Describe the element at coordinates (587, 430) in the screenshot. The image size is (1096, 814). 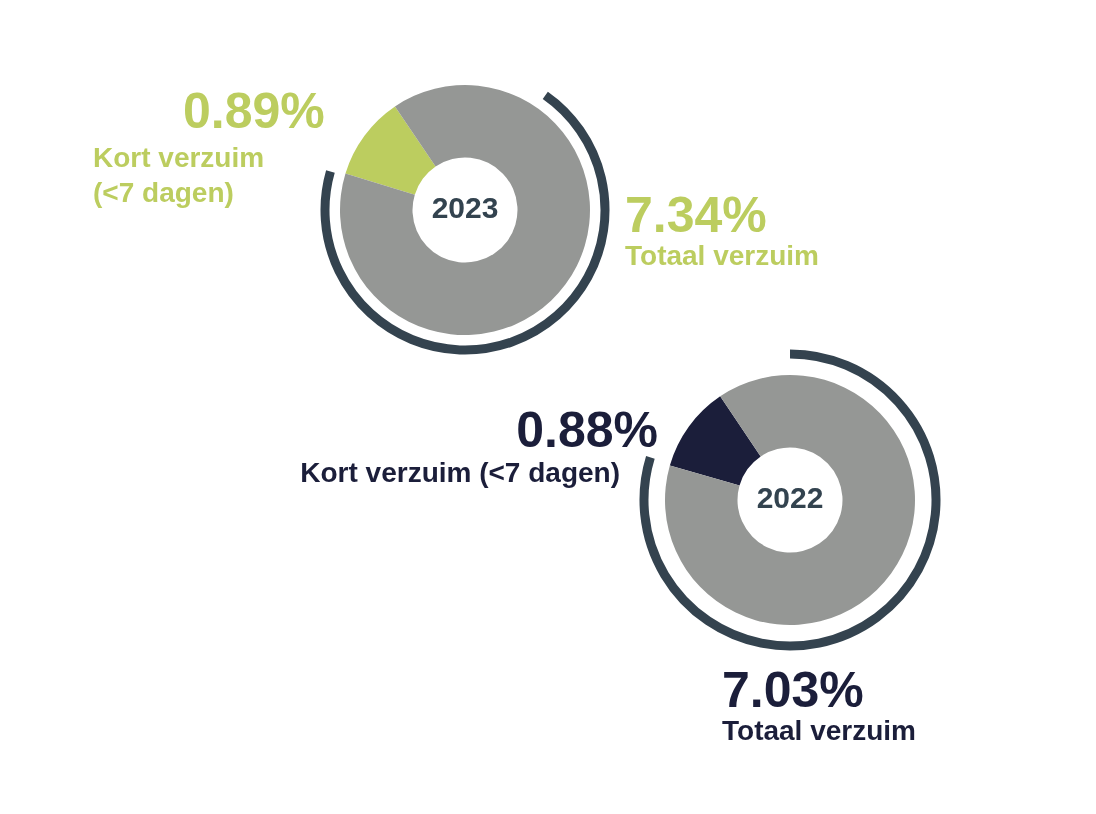
I see `data-label: 0.88%` at that location.